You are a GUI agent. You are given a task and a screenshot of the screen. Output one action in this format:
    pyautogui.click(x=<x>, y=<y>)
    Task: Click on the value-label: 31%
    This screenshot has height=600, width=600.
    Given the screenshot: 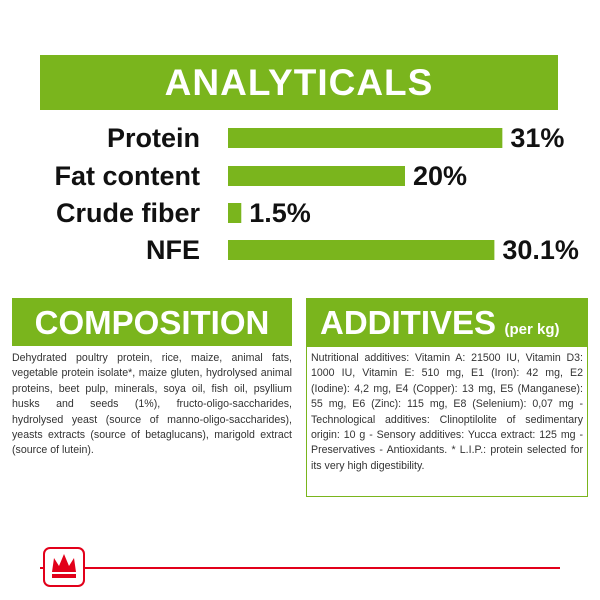 What is the action you would take?
    pyautogui.click(x=537, y=138)
    